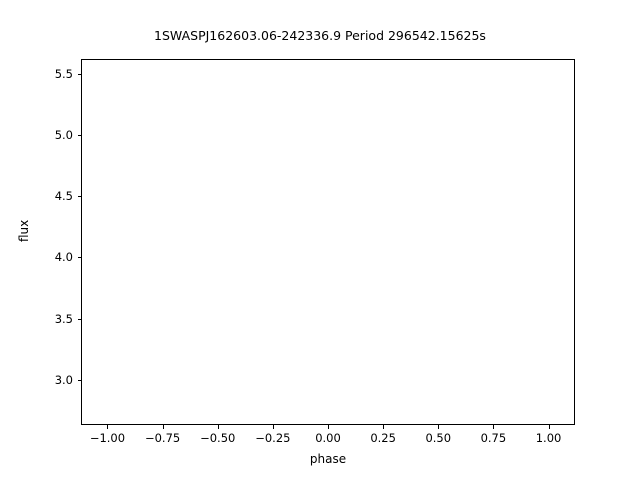  I want to click on x-tick-label: −1.00, so click(107, 438).